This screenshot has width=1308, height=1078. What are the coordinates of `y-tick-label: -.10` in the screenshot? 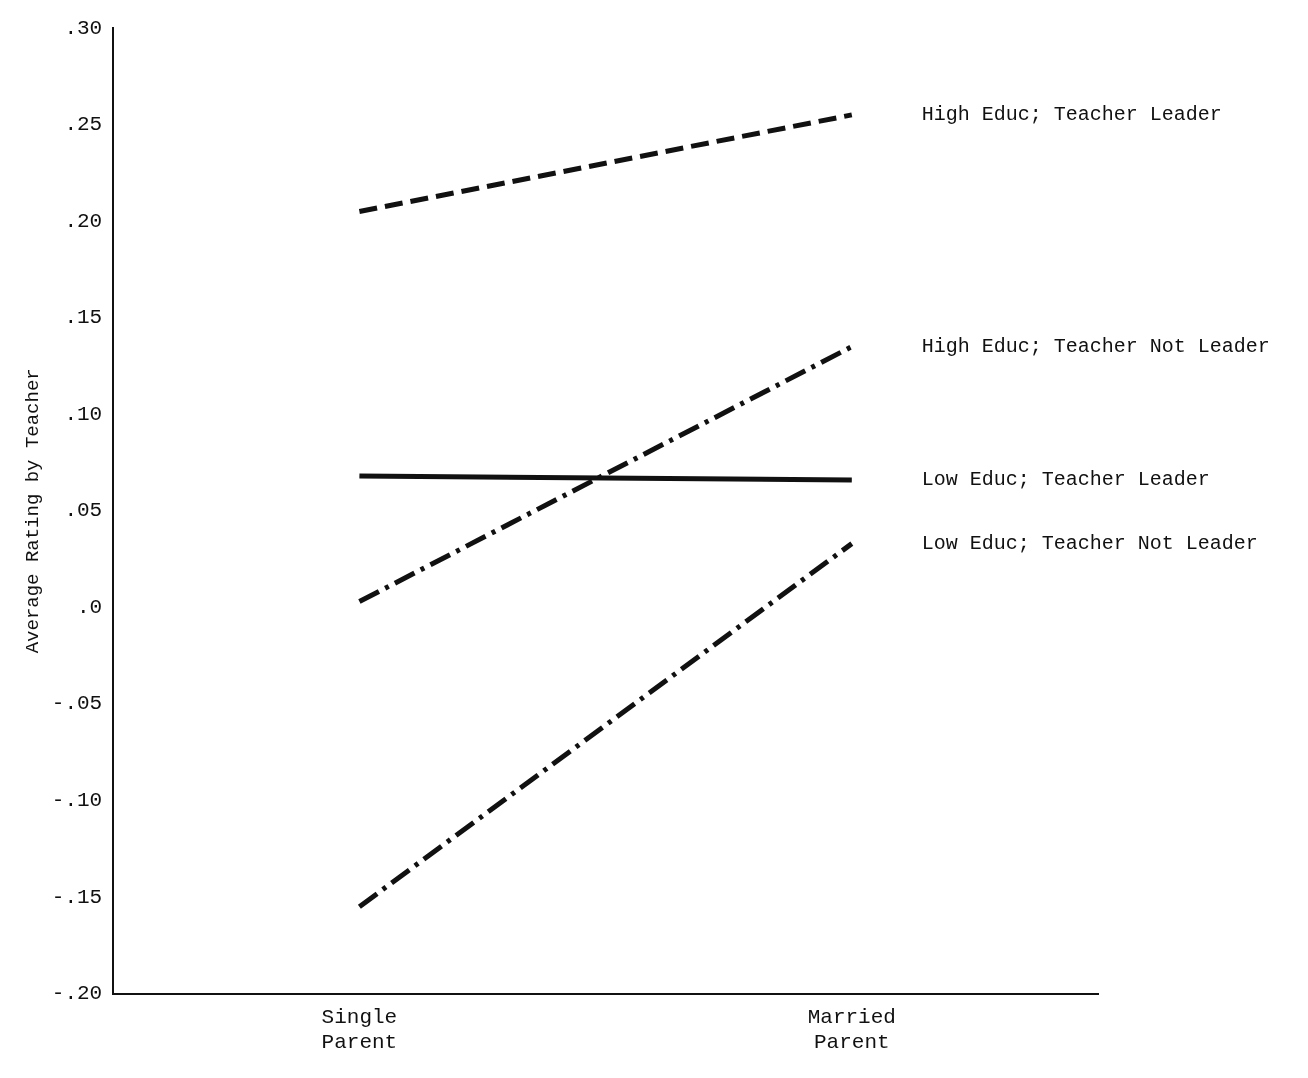 It's located at (77, 801).